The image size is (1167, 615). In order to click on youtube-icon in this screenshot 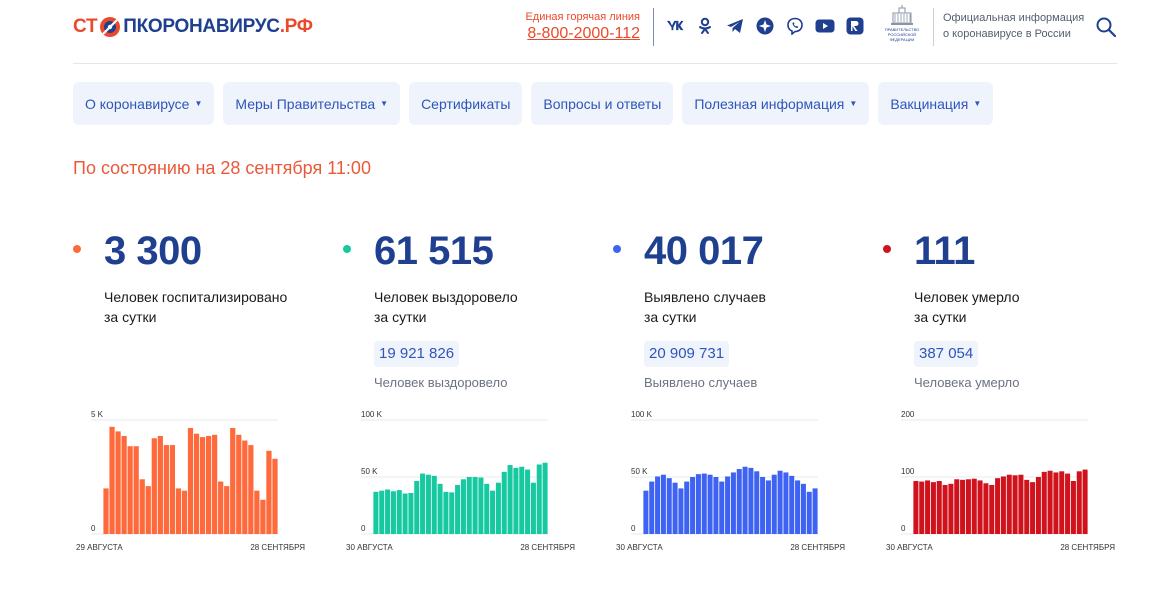, I will do `click(825, 26)`.